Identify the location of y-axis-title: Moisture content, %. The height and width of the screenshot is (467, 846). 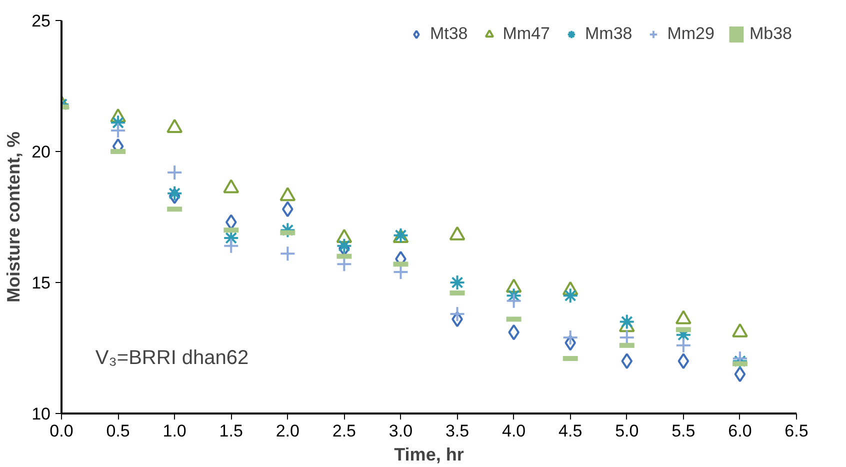
(14, 217).